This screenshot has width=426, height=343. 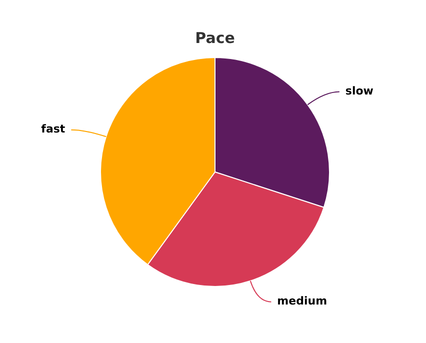 What do you see at coordinates (53, 129) in the screenshot?
I see `slice-label: fast` at bounding box center [53, 129].